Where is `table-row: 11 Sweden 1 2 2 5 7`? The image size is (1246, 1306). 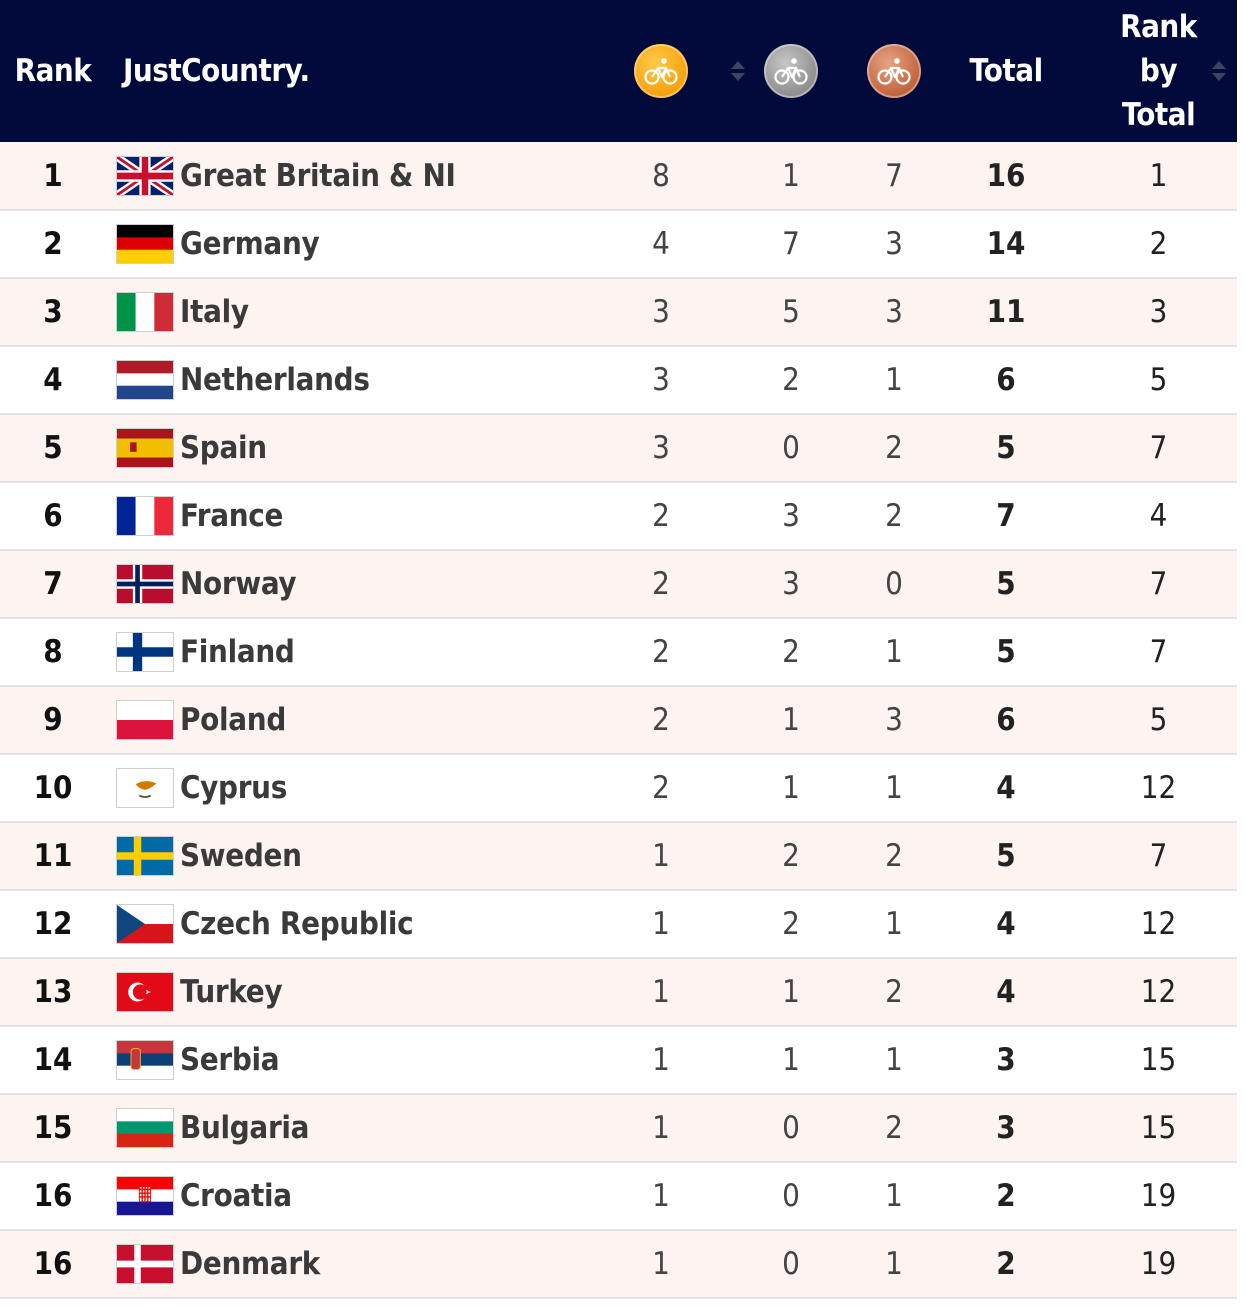 table-row: 11 Sweden 1 2 2 5 7 is located at coordinates (618, 856).